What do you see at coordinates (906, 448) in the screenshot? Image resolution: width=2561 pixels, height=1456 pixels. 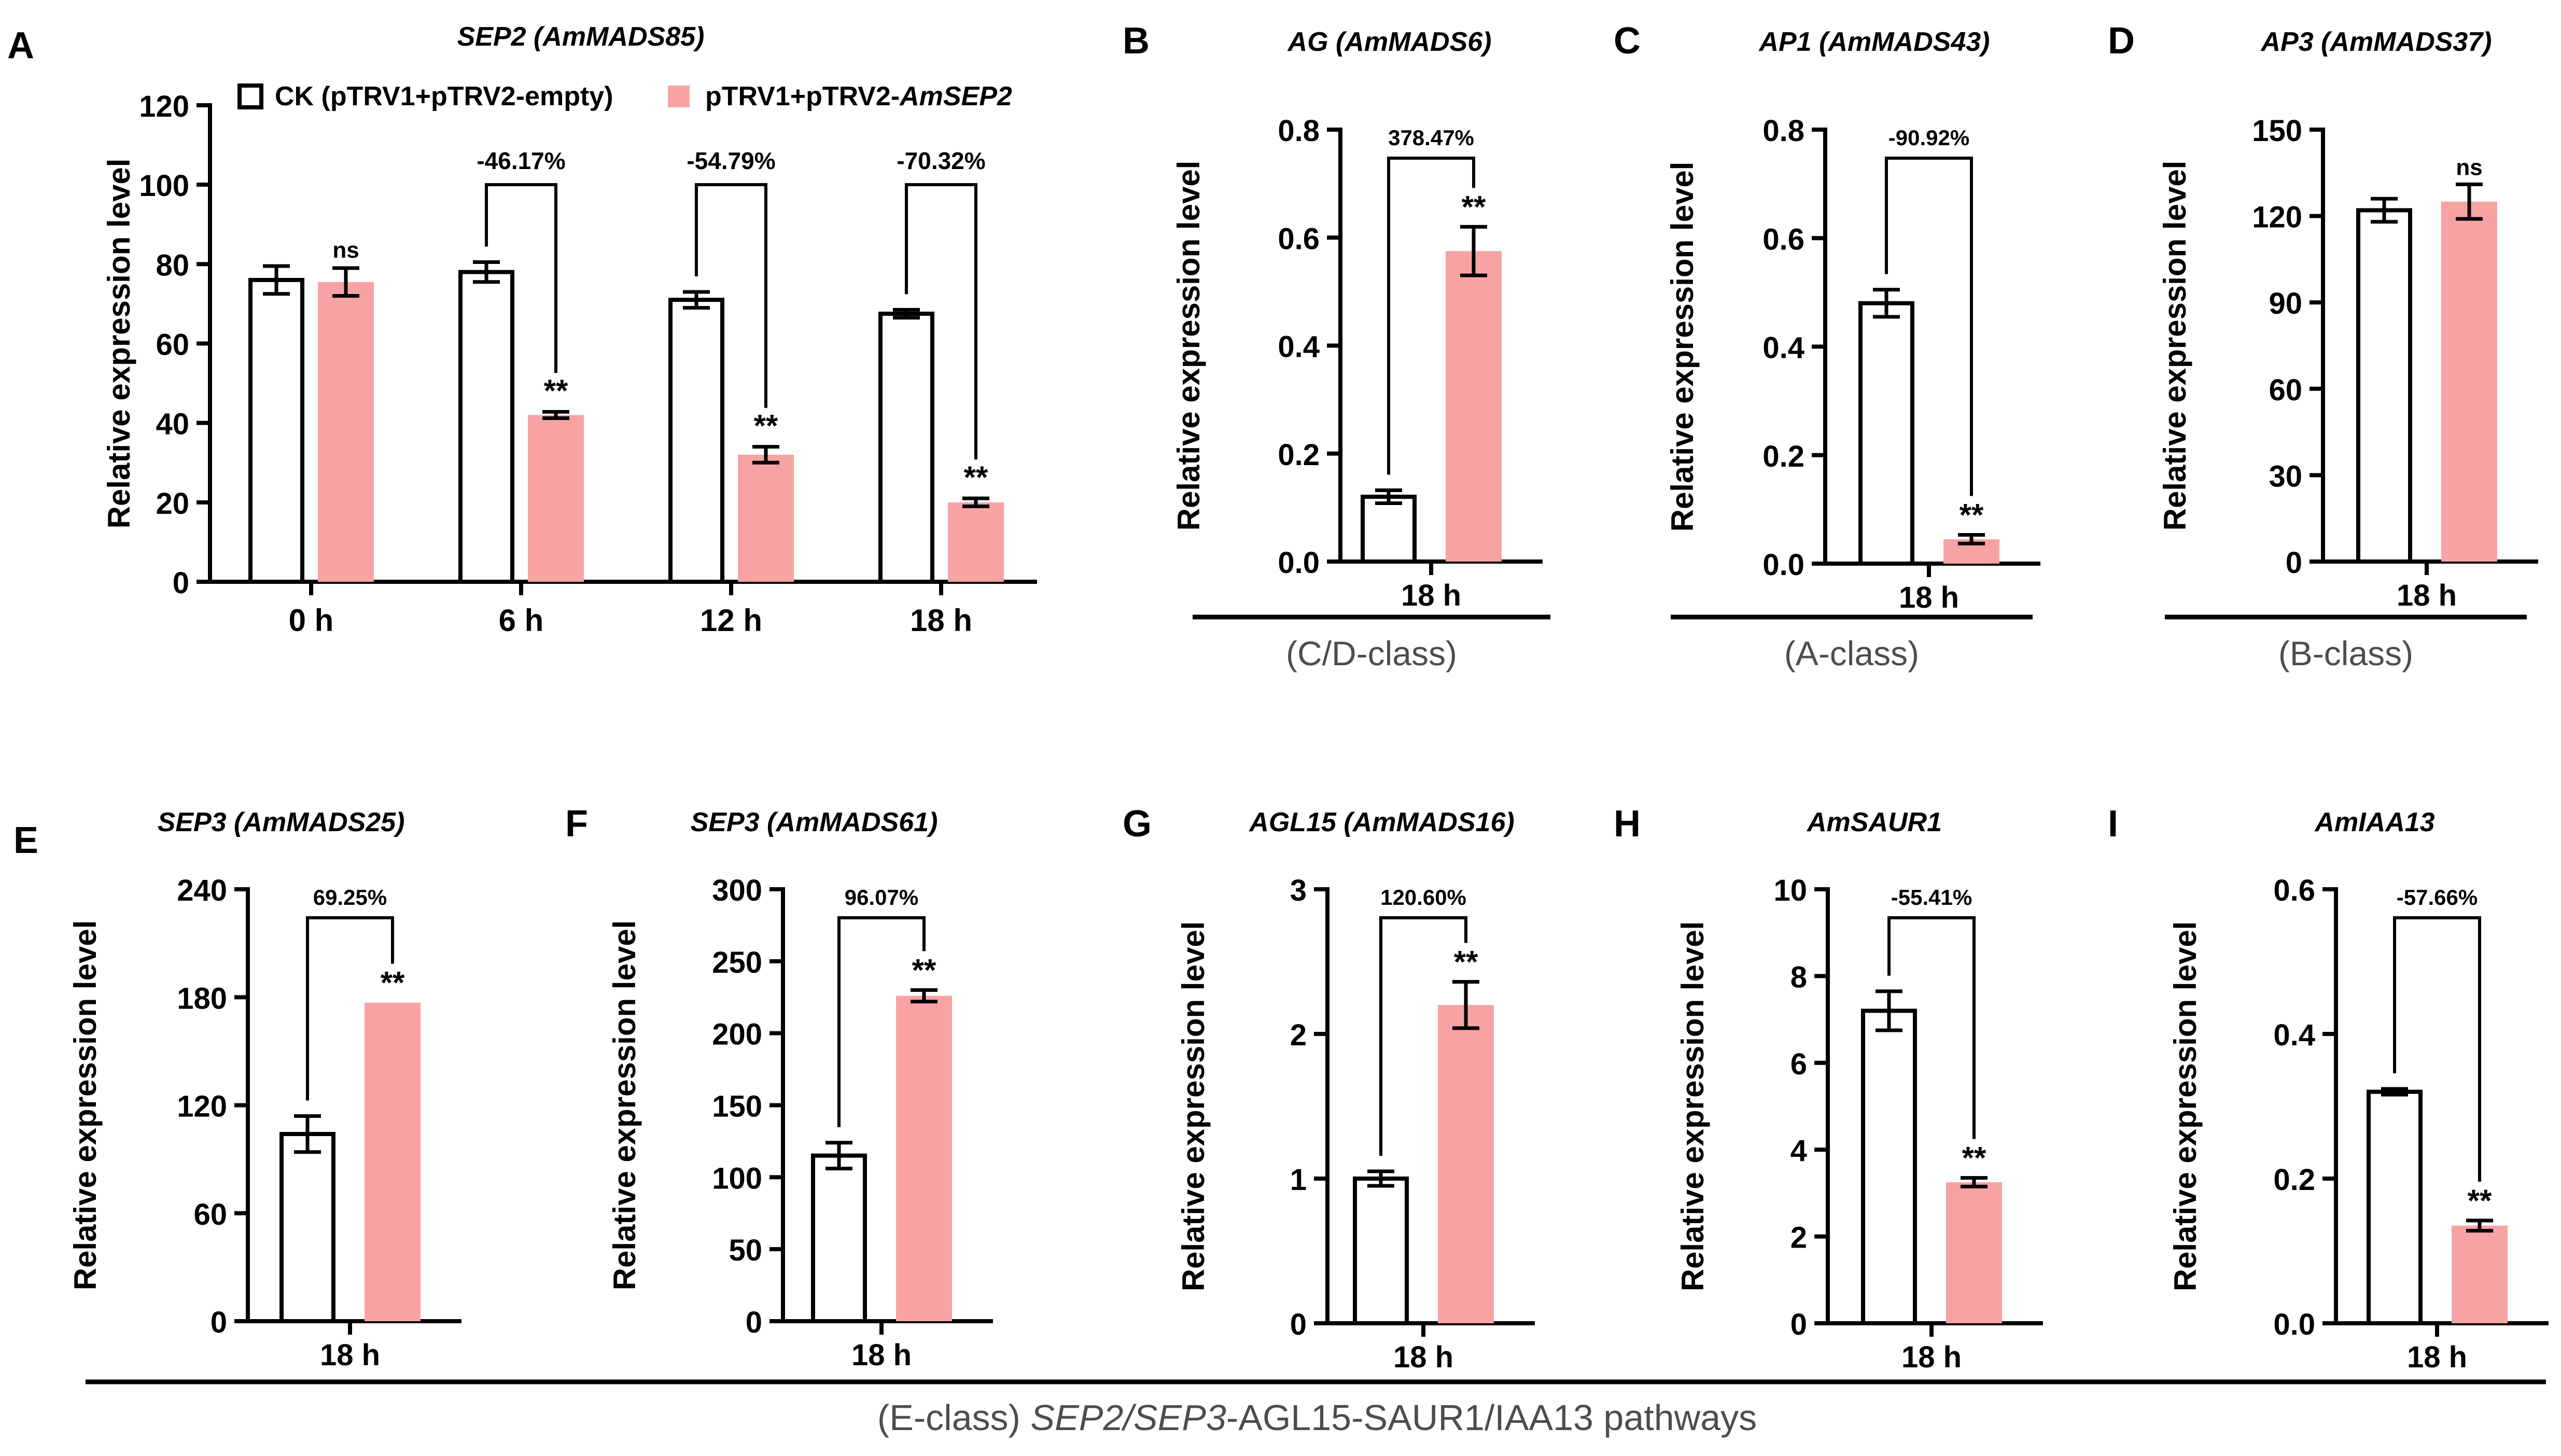 I see `bar-ck-a` at bounding box center [906, 448].